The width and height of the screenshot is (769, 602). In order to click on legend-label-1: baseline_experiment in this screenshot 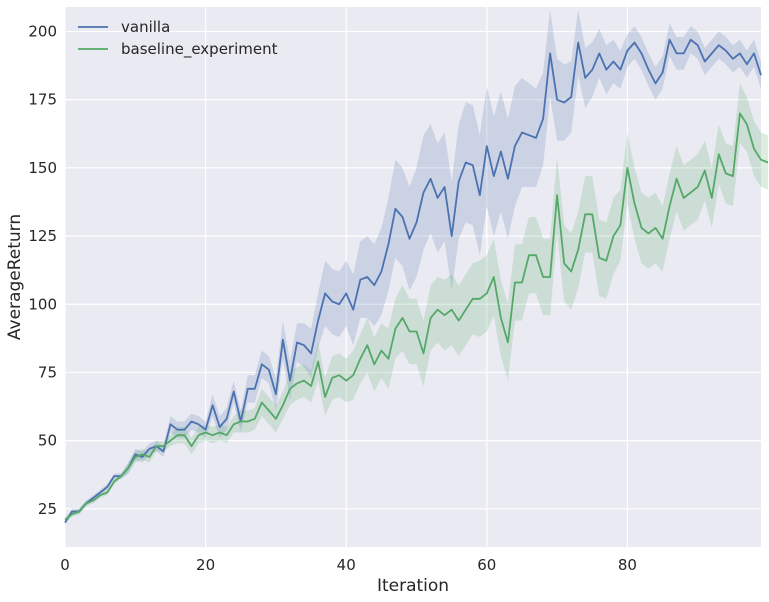, I will do `click(199, 49)`.